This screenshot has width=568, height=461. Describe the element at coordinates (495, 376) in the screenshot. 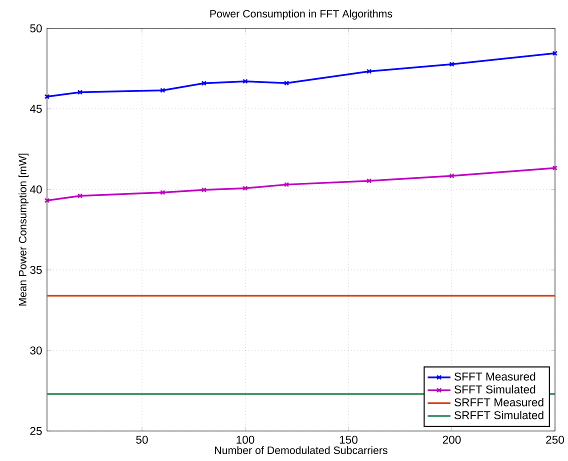

I see `legend-label: SFFT Measured` at that location.